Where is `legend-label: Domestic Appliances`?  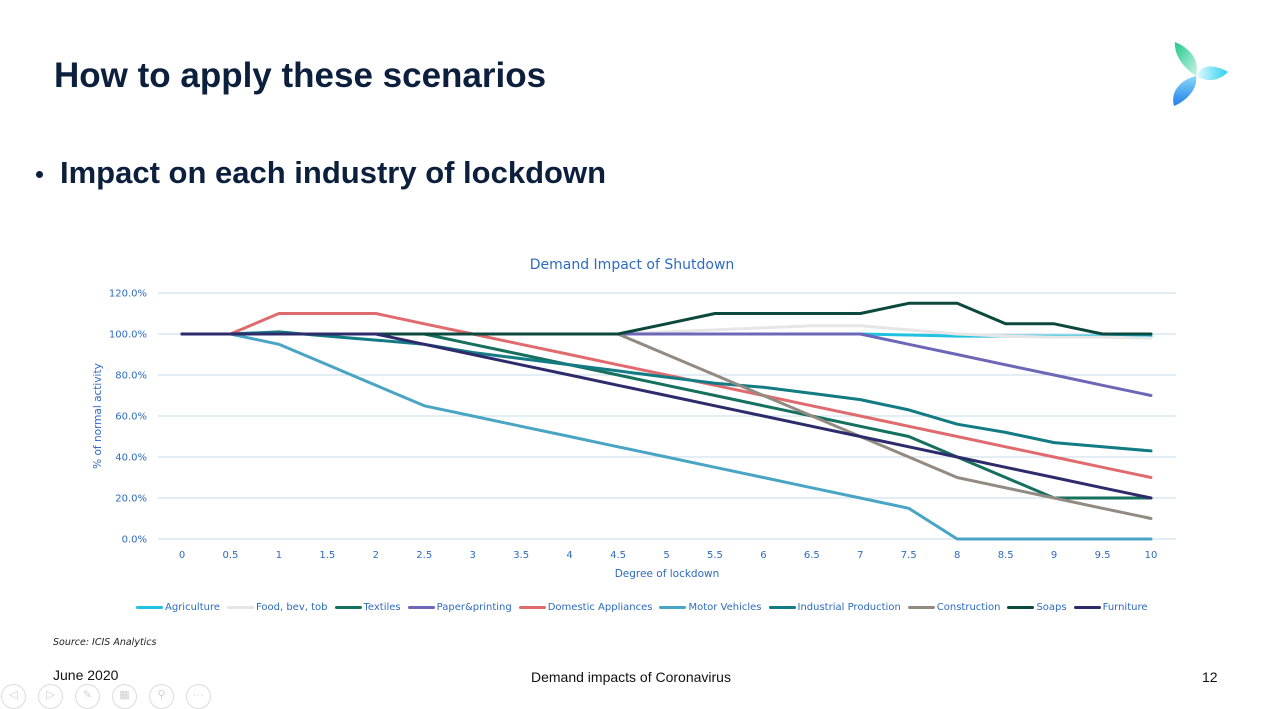
legend-label: Domestic Appliances is located at coordinates (600, 607).